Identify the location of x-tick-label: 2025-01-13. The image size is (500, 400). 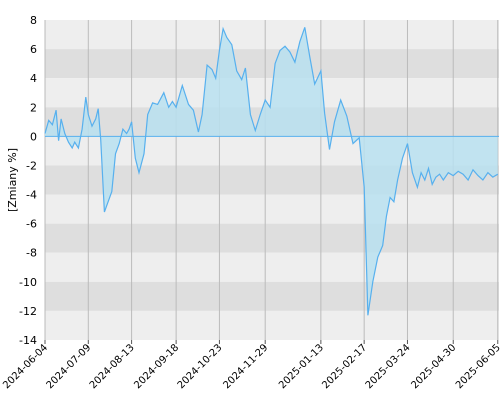
(301, 366).